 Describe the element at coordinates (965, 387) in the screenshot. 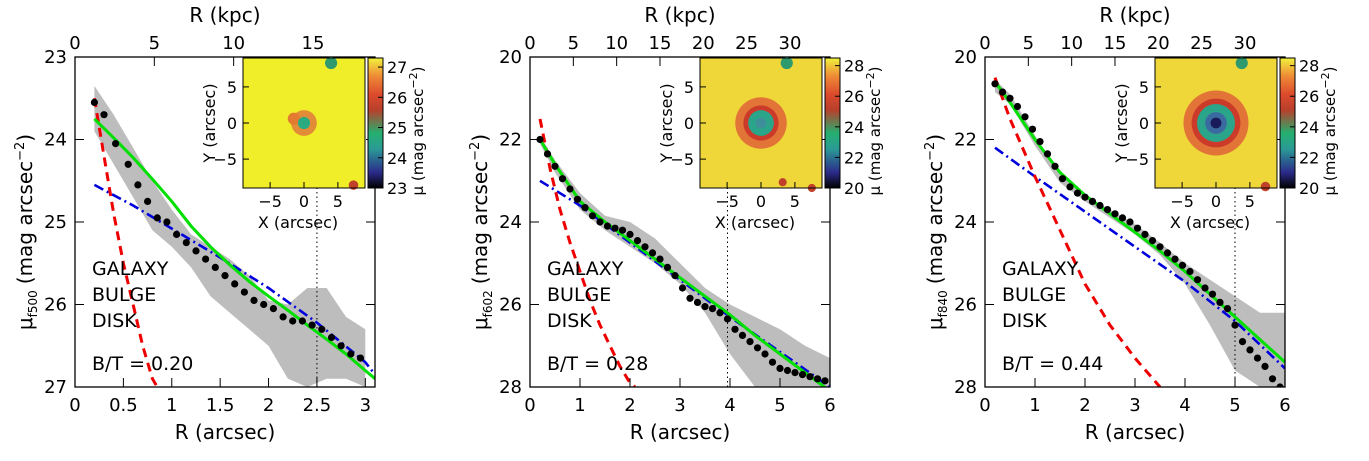

I see `y-tick-label: 28` at that location.